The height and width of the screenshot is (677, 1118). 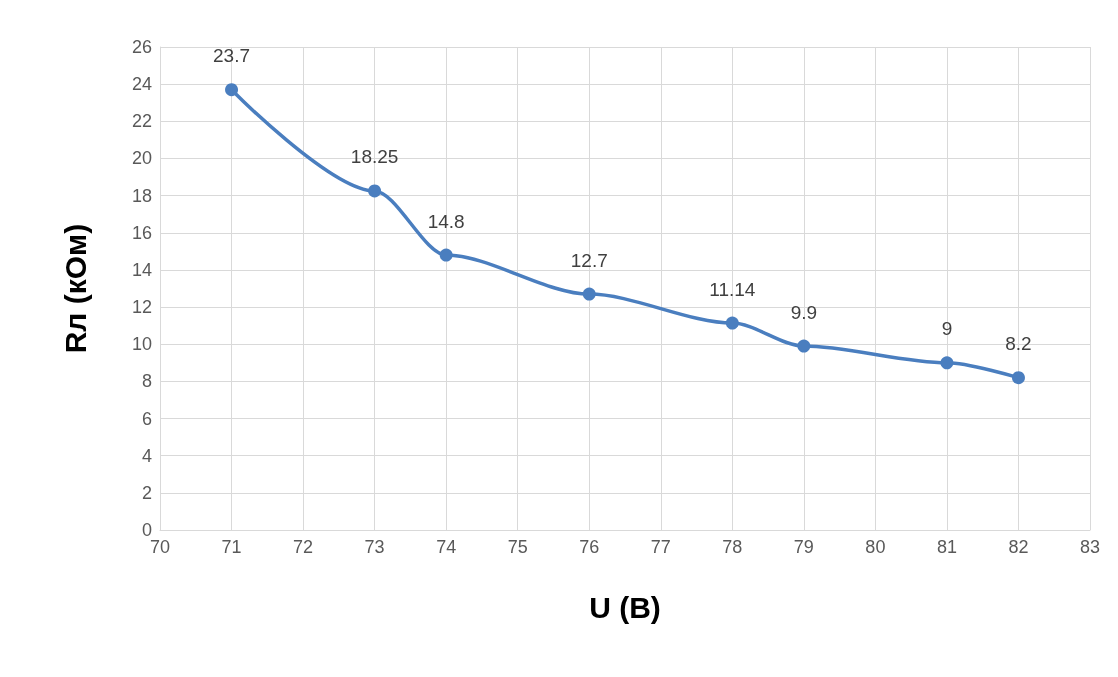 What do you see at coordinates (1090, 547) in the screenshot?
I see `x-tick-label: 83` at bounding box center [1090, 547].